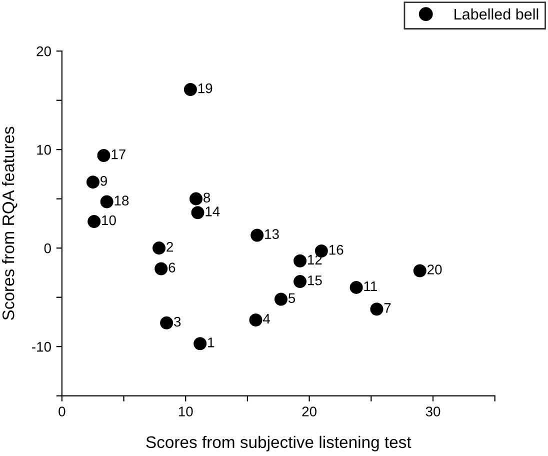  What do you see at coordinates (211, 343) in the screenshot?
I see `annotation: 1` at bounding box center [211, 343].